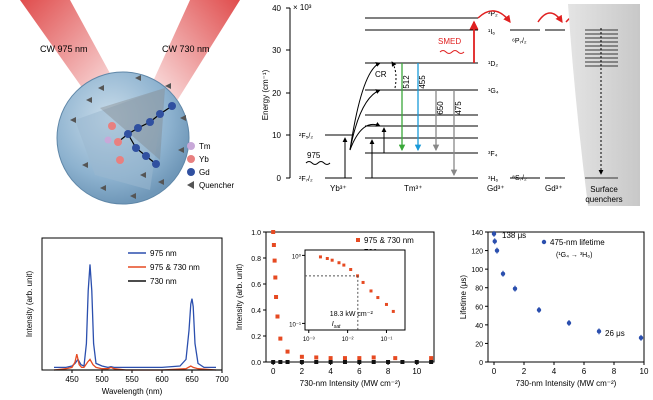  I want to click on energy-ytick-20: 20, so click(276, 93).